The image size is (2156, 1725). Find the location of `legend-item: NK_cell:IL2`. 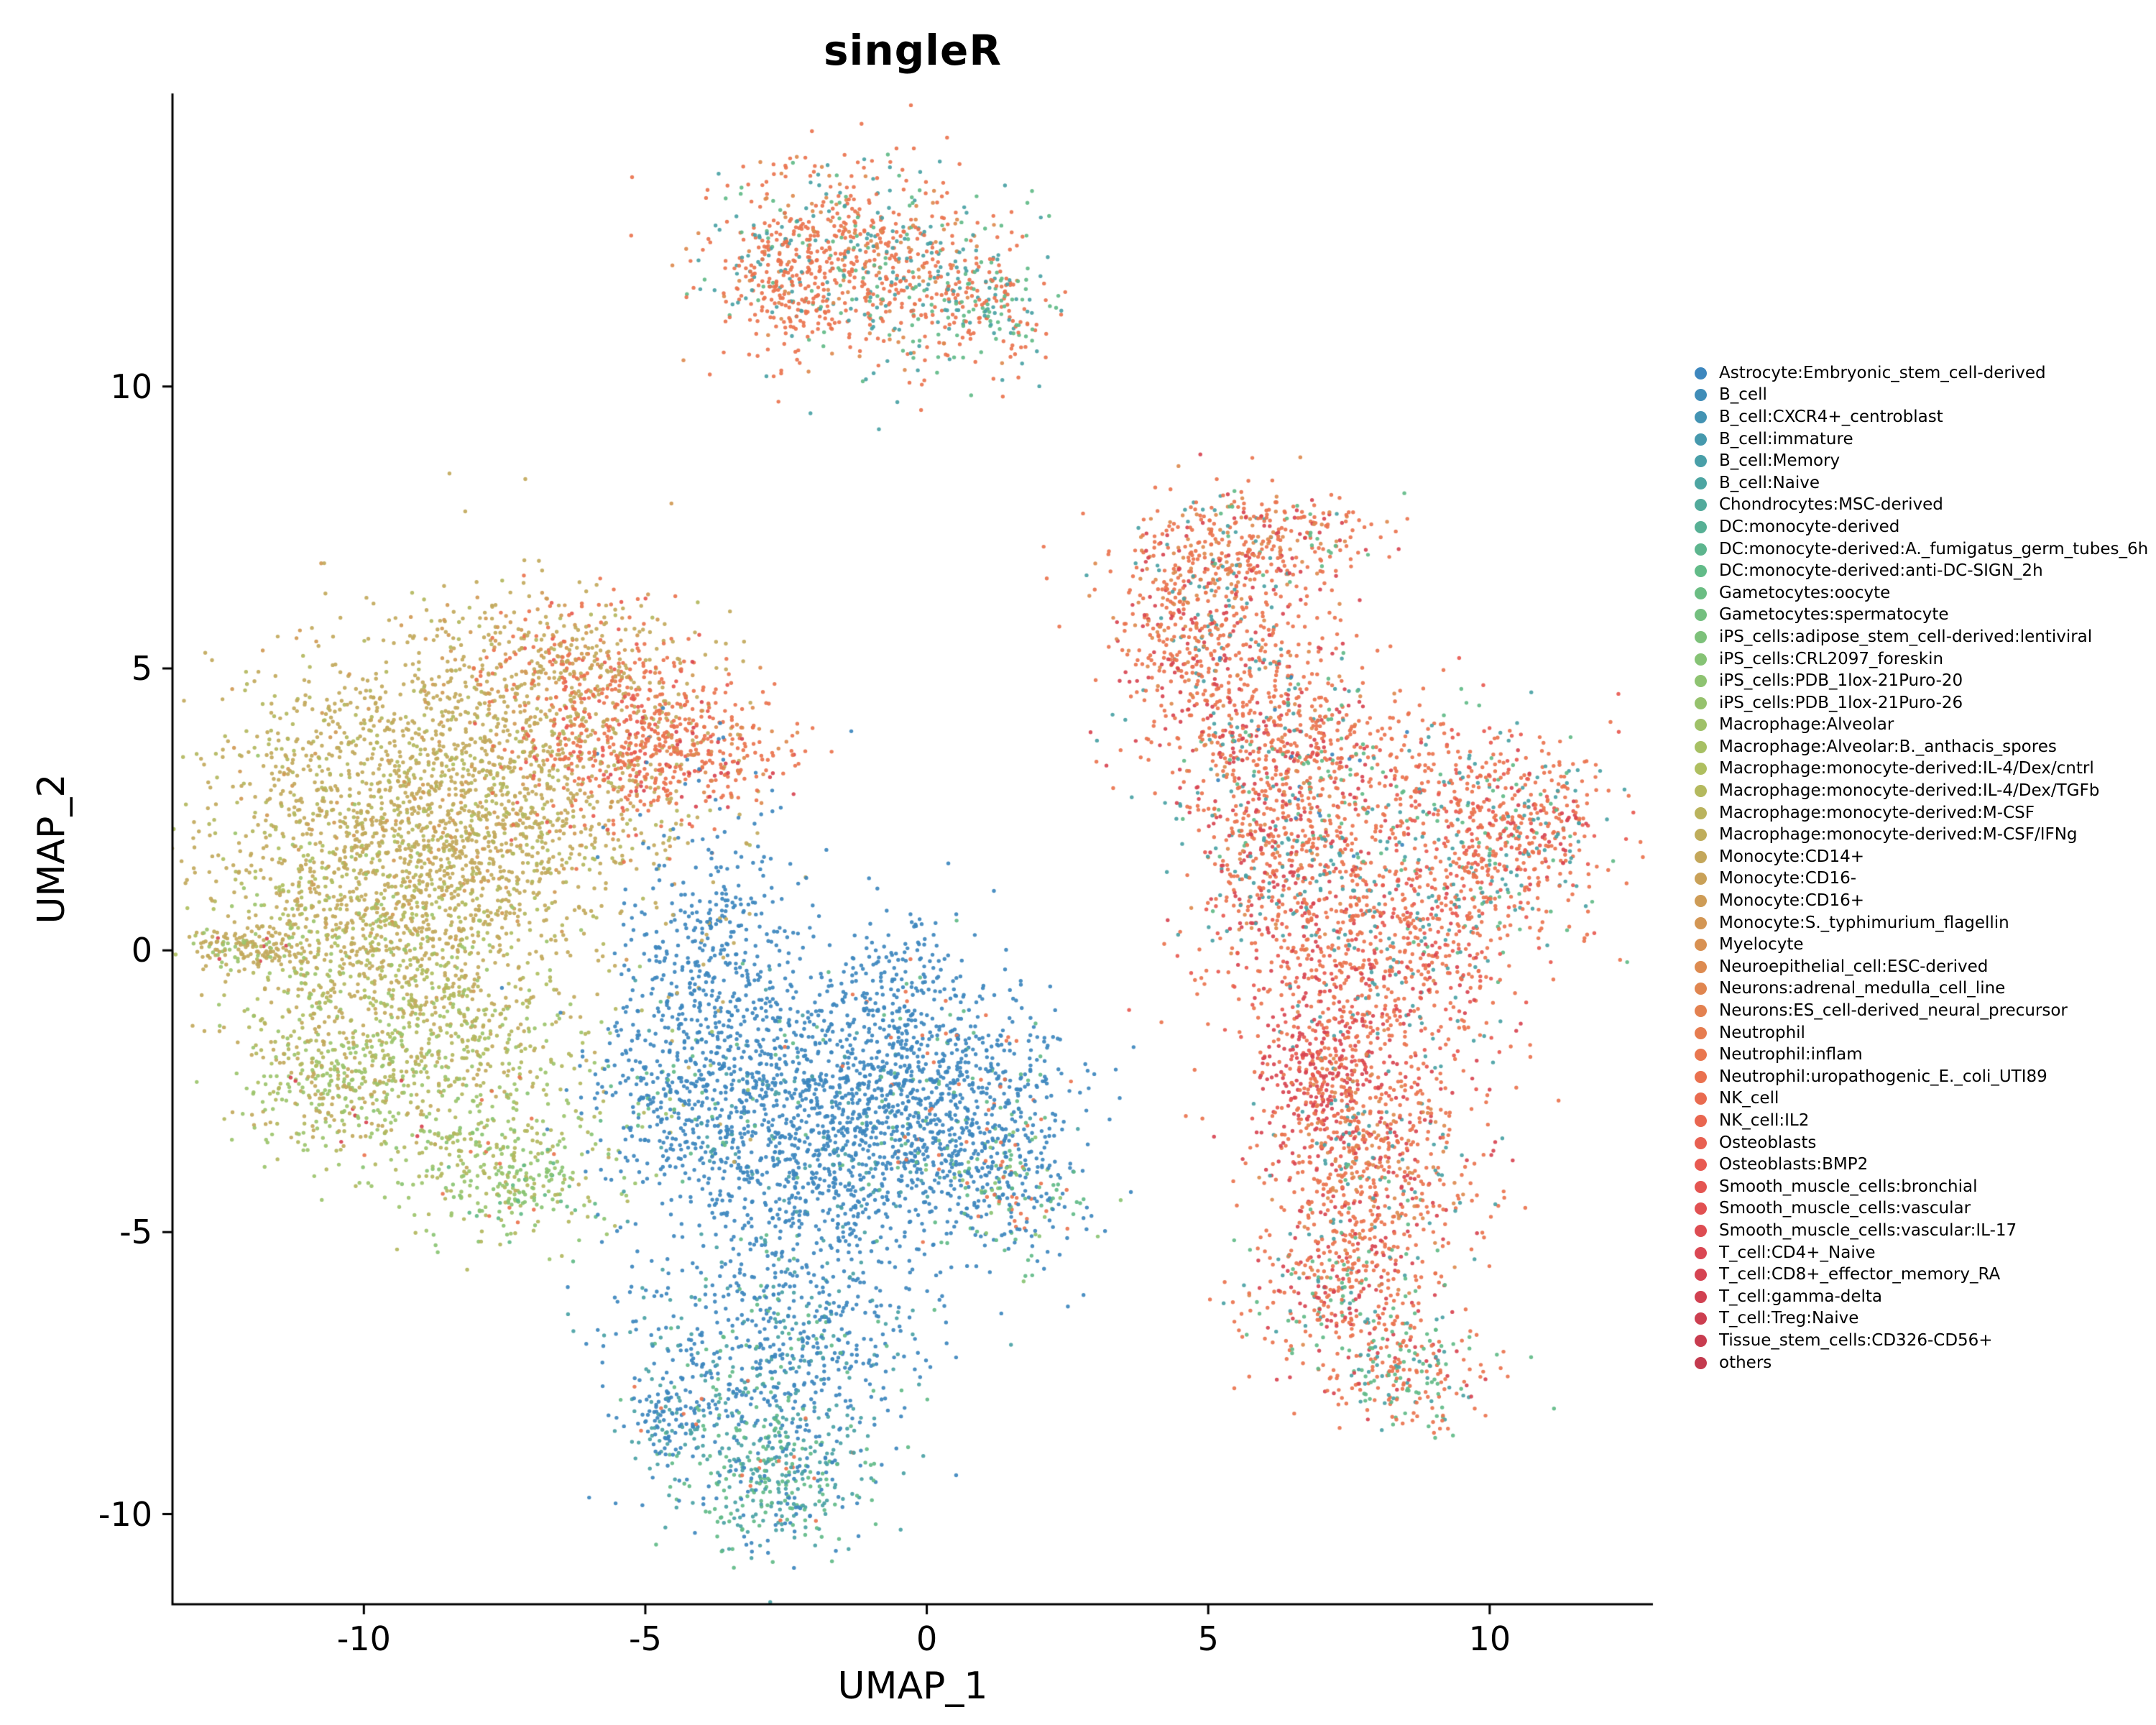

legend-item: NK_cell:IL2 is located at coordinates (1921, 1121).